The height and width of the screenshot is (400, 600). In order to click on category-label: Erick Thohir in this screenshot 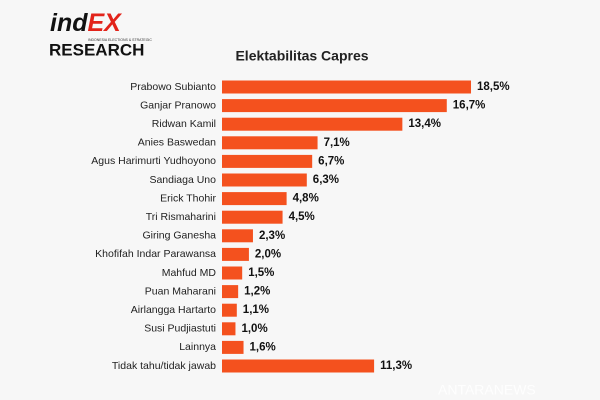, I will do `click(188, 198)`.